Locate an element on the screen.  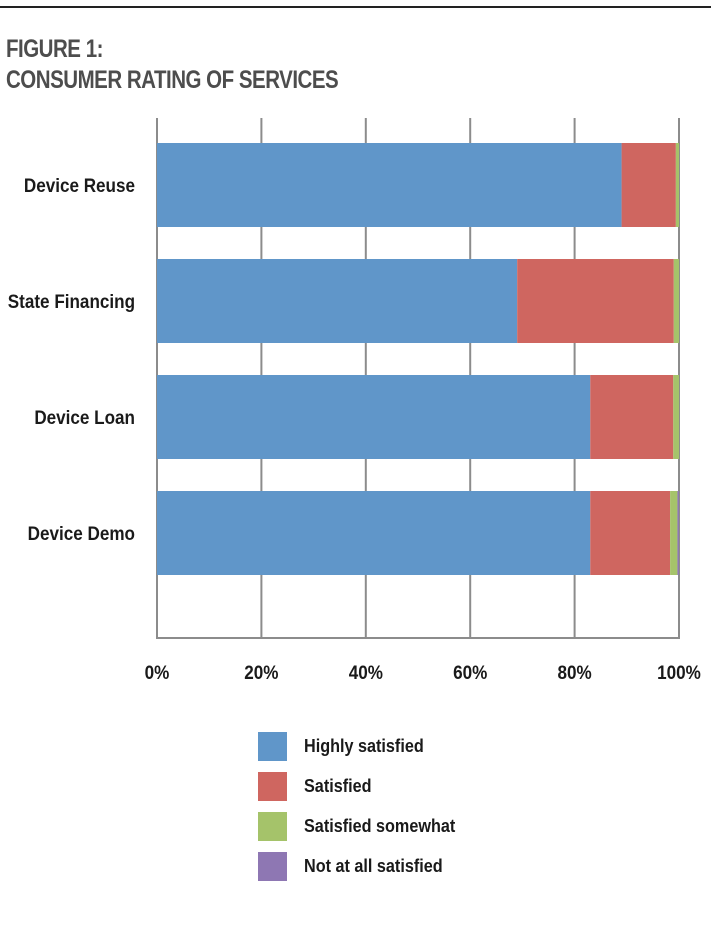
x-tick-label: 0% is located at coordinates (157, 672).